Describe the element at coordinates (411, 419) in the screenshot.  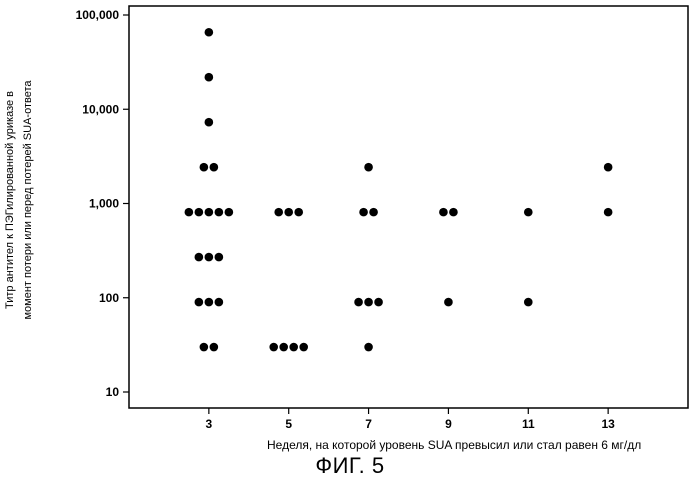
I see `x-ticks: 3 5 7 9 11 13` at that location.